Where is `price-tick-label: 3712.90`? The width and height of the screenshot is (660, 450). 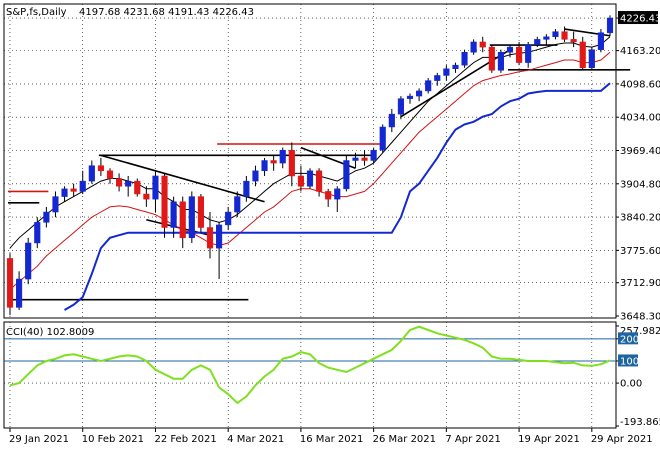
price-tick-label: 3712.90 is located at coordinates (640, 283).